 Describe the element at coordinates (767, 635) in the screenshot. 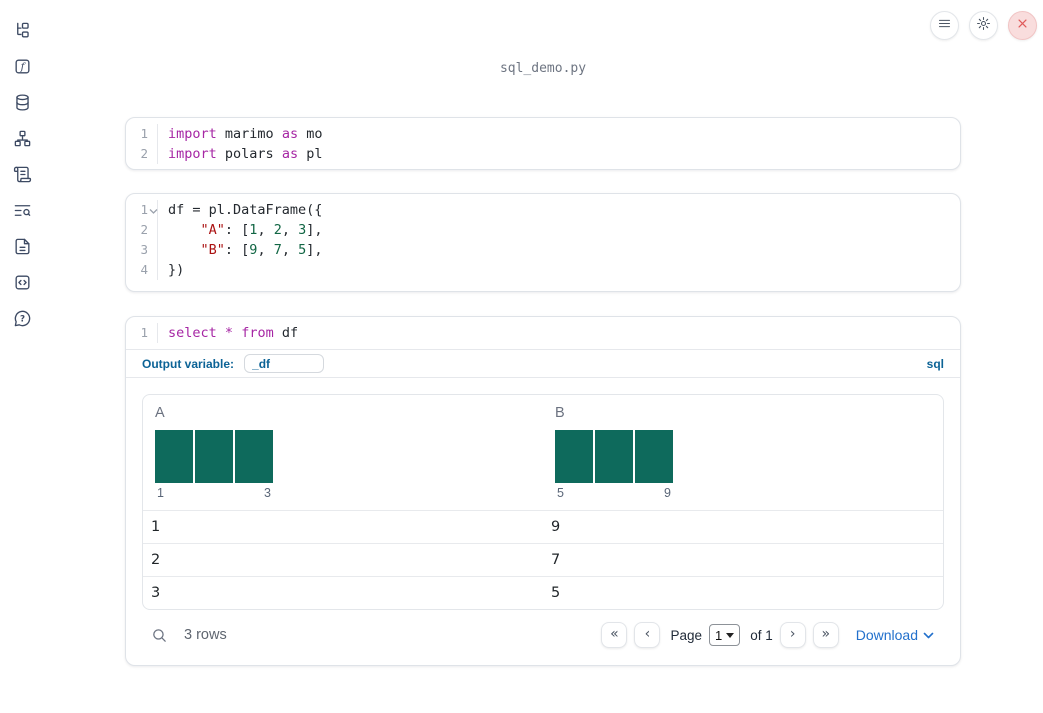

I see `pagination: « ‹ Page 1 of 1 › » Download` at that location.